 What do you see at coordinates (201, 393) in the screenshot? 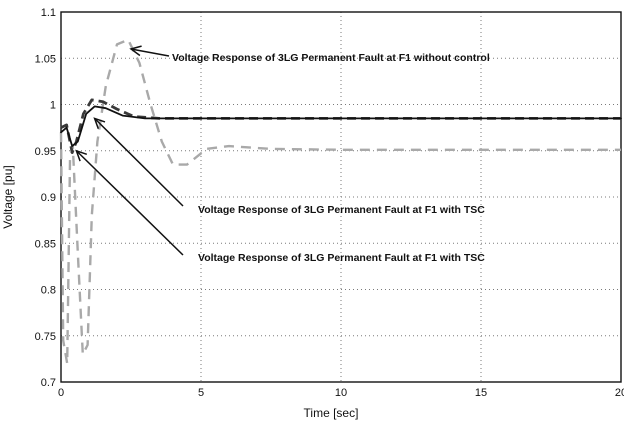
I see `x-tick-label: 5` at bounding box center [201, 393].